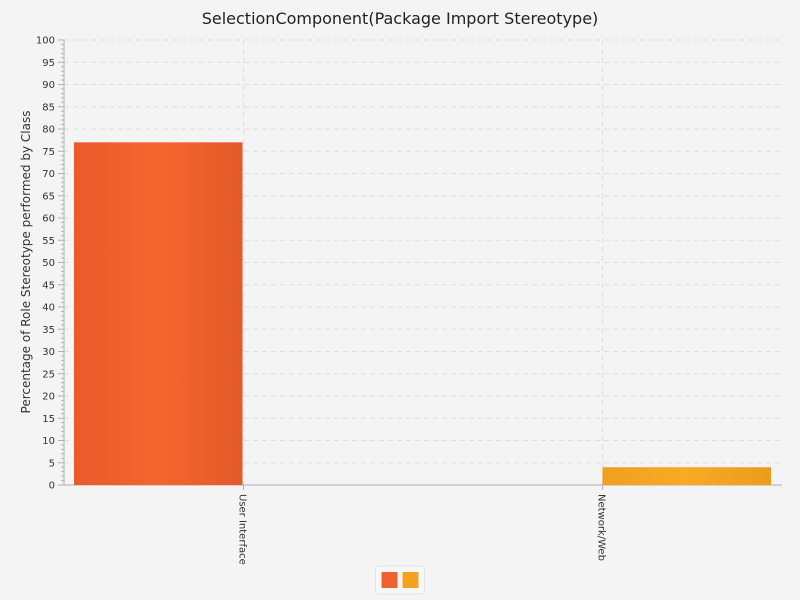 The image size is (800, 600). I want to click on y-tick-label: 50, so click(48, 263).